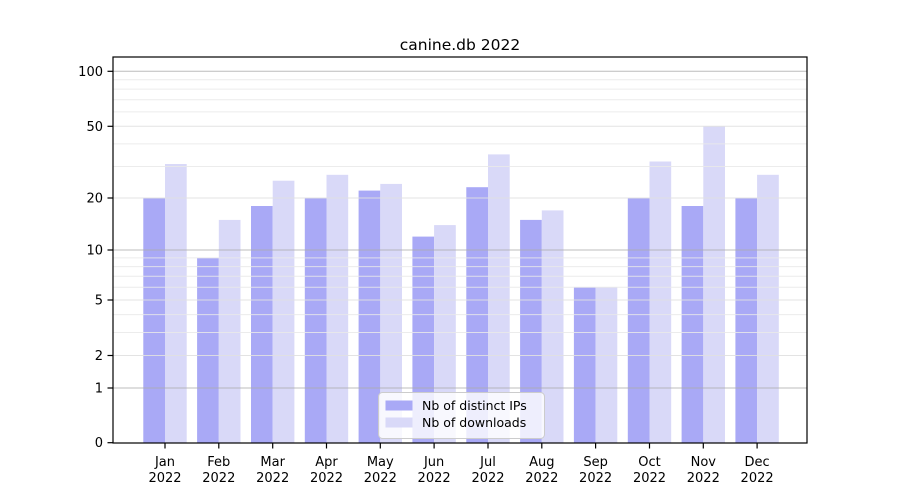  I want to click on x-tick-label-month: Jan, so click(164, 462).